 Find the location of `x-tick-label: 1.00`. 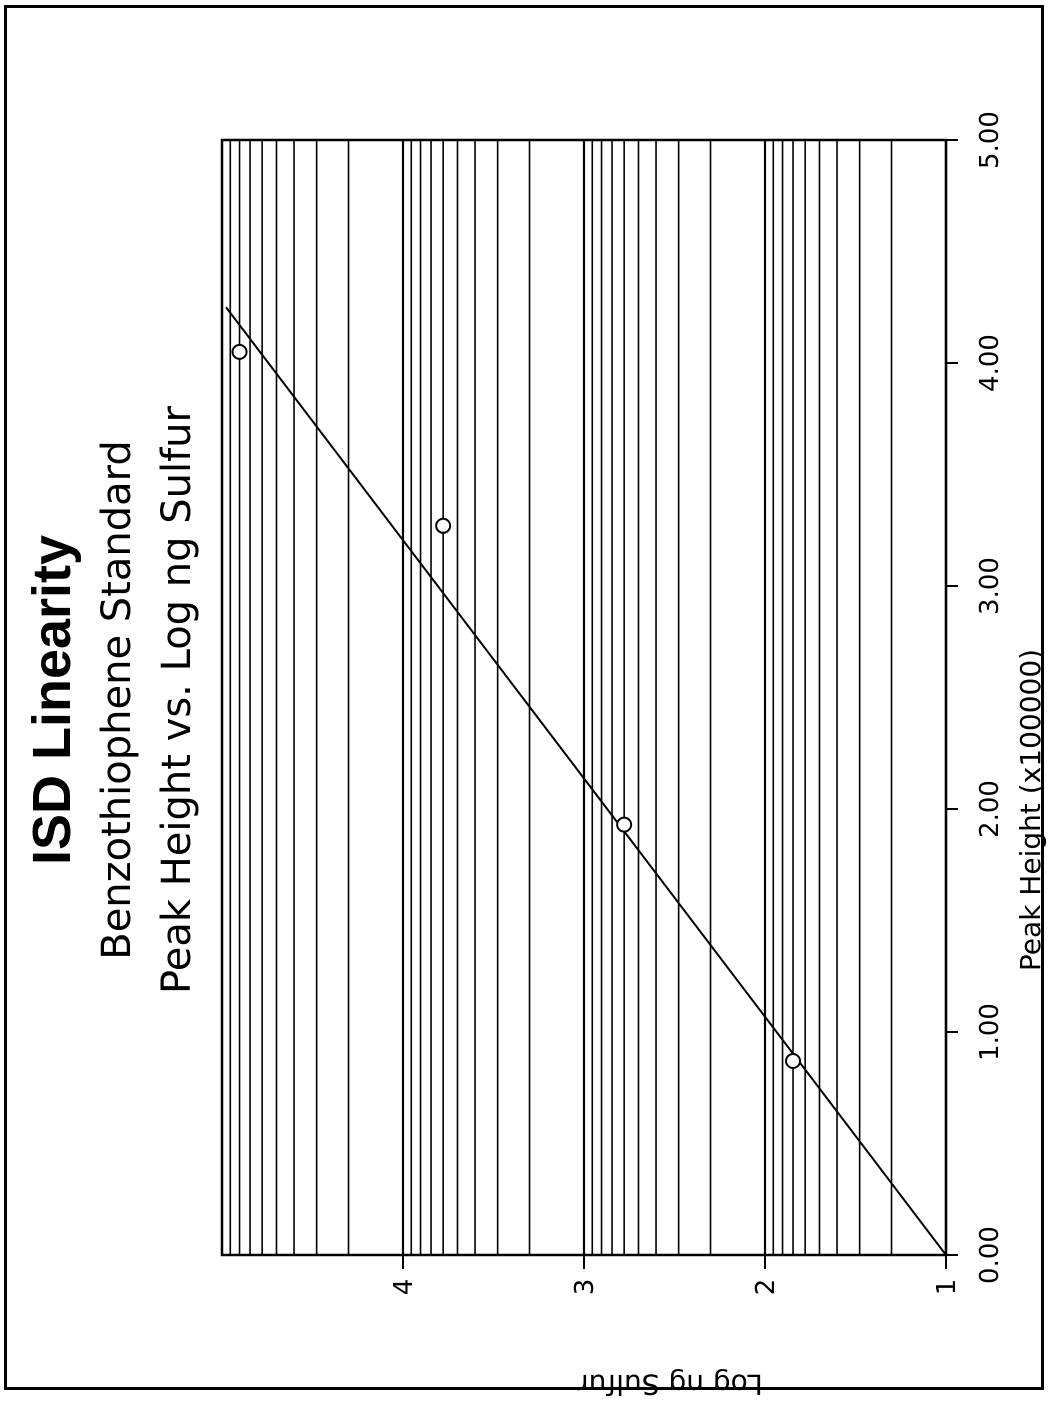

x-tick-label: 1.00 is located at coordinates (990, 1032).